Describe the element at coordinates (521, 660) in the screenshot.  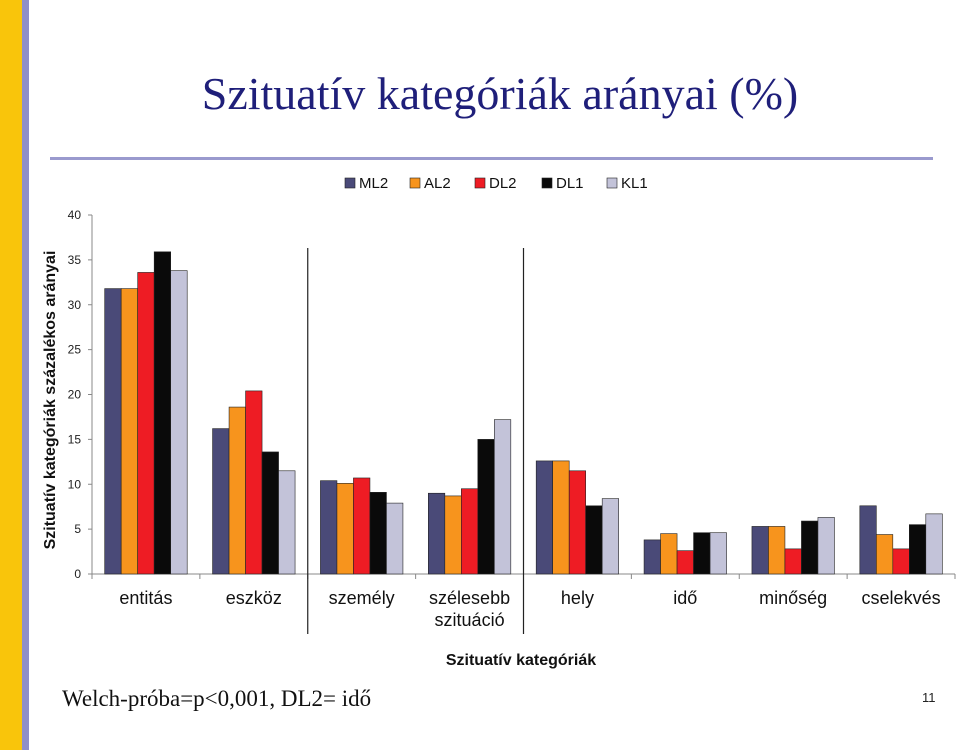
I see `x-axis-title: Szituatív kategóriák` at that location.